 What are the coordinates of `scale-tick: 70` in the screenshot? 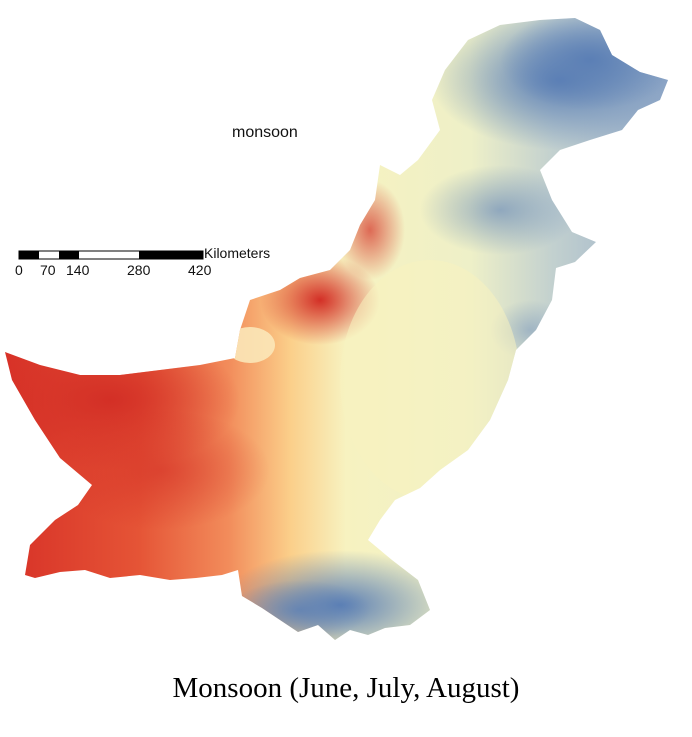 It's located at (48, 270).